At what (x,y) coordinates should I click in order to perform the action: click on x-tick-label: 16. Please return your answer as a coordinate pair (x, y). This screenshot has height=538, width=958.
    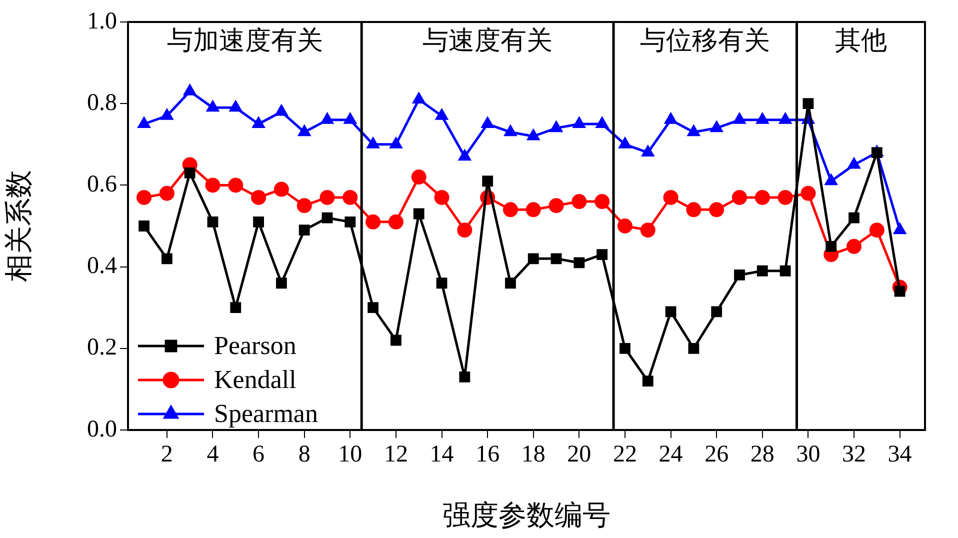
    Looking at the image, I should click on (488, 455).